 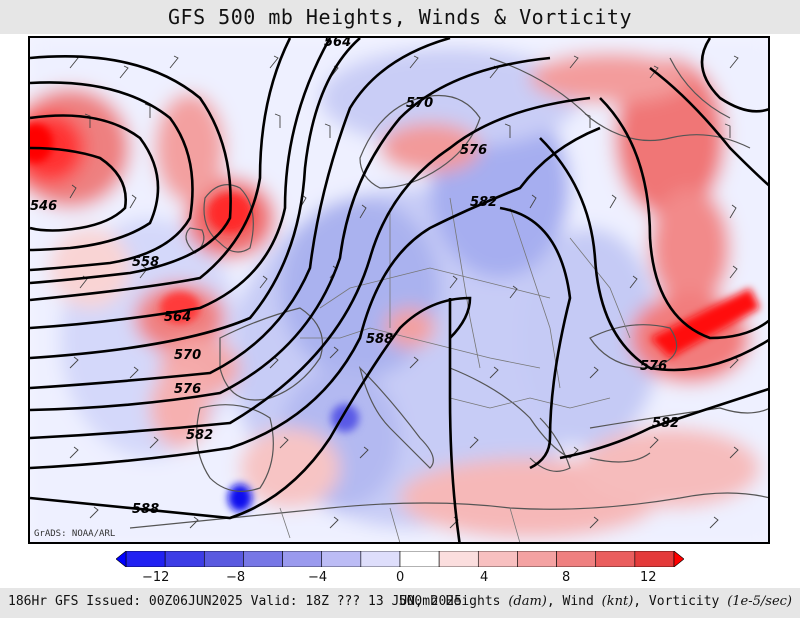 I want to click on data-credit: GrADS: NOAA/ARL, so click(x=75, y=534).